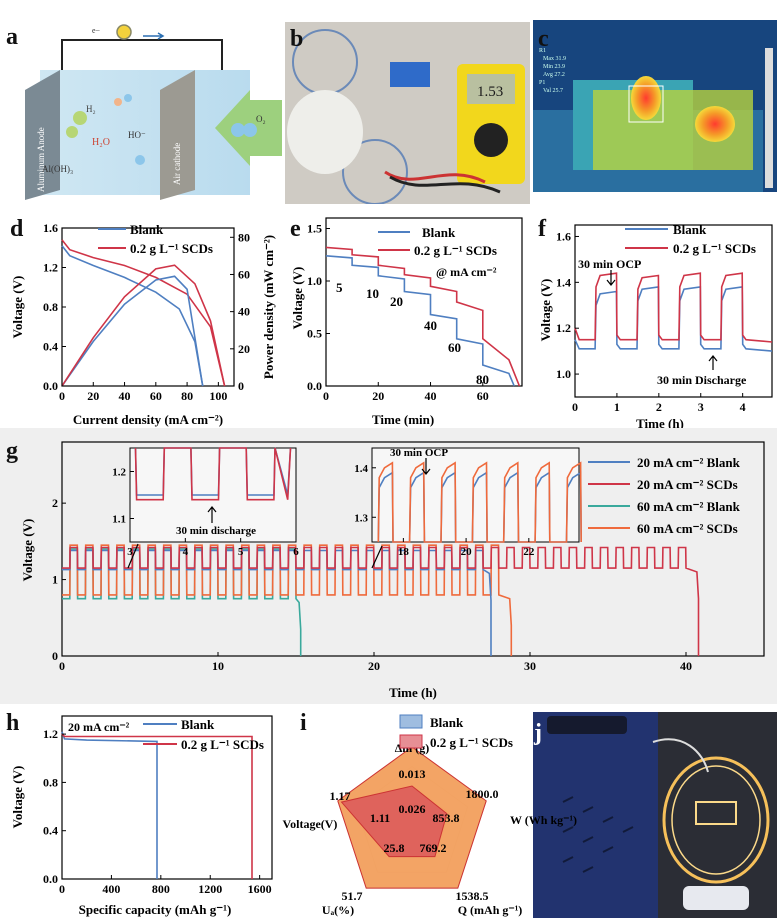 This screenshot has height=918, width=777. What do you see at coordinates (161, 889) in the screenshot?
I see `x-tick-label: 800` at bounding box center [161, 889].